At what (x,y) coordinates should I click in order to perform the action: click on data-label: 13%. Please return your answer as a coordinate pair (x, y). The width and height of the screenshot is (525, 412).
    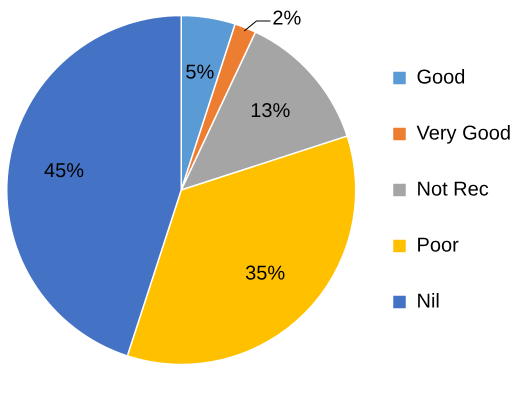
    Looking at the image, I should click on (270, 111).